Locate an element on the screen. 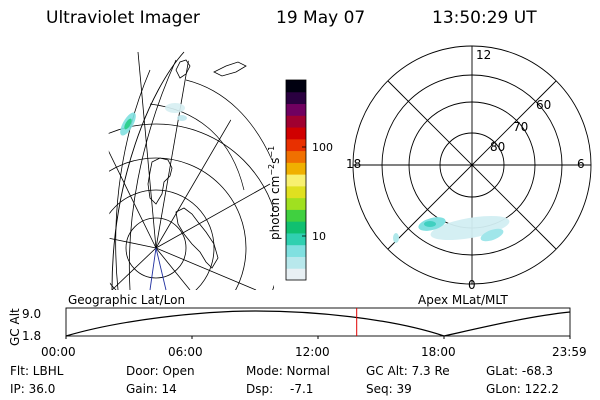 The image size is (600, 400). color-bar-label: photon cm−2s−1 is located at coordinates (274, 193).